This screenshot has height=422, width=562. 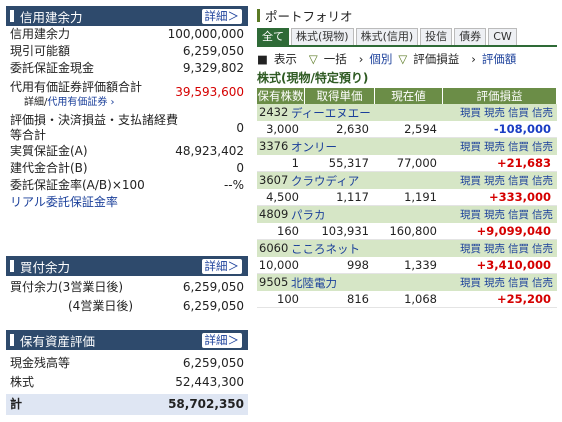 I want to click on stock-id: 2432 ディーエヌエー, so click(x=314, y=113).